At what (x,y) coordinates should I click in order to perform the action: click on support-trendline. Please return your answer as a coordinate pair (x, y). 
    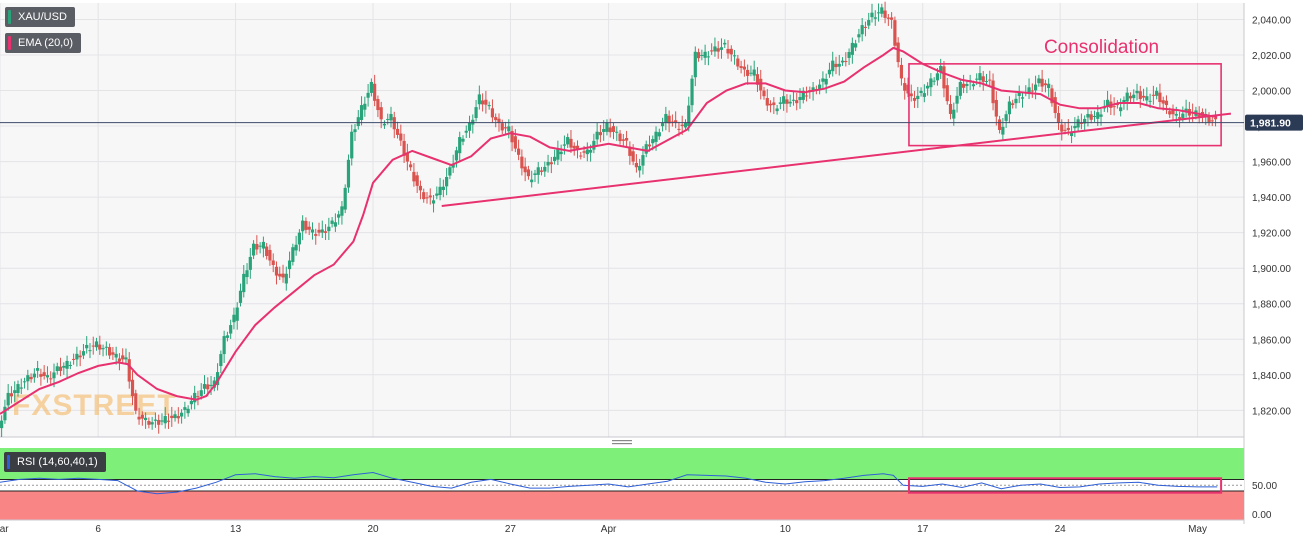
    Looking at the image, I should click on (836, 160).